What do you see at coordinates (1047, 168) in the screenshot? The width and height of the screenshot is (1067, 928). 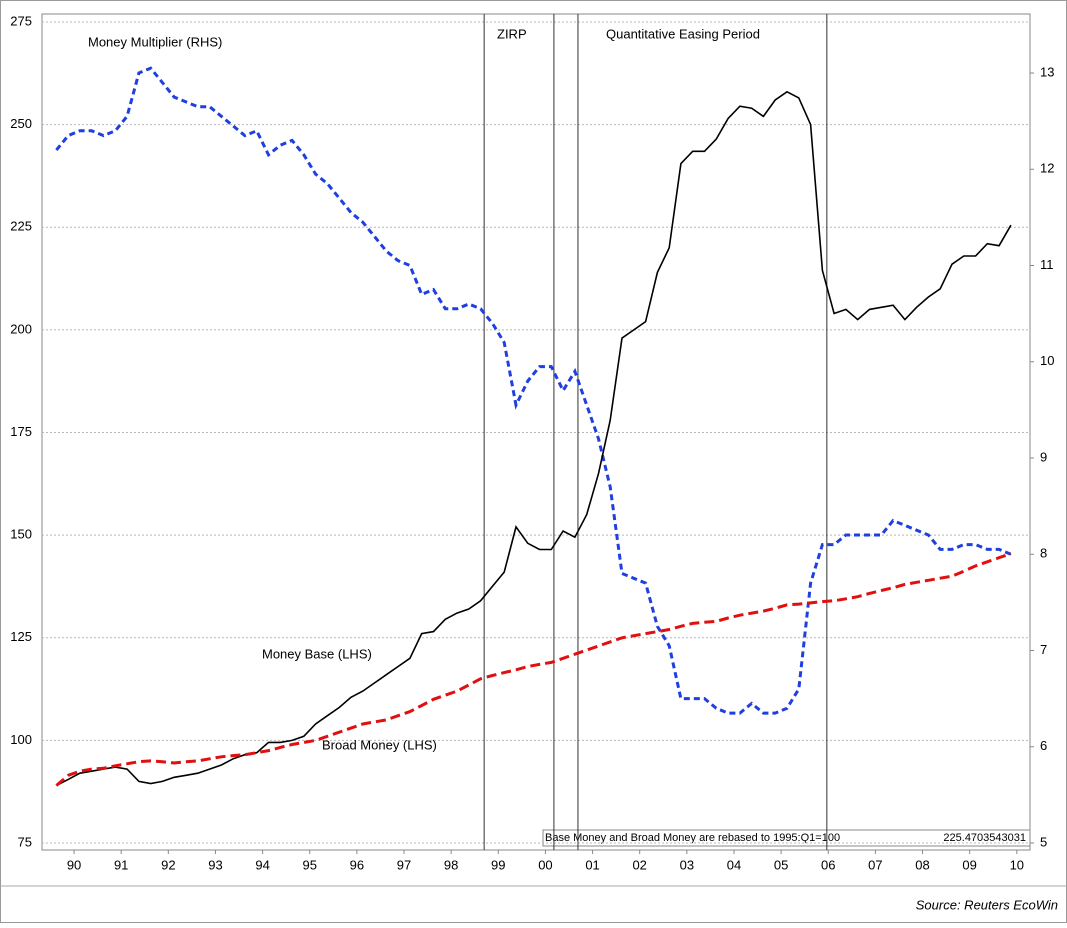 I see `y2-tick-label: 12` at bounding box center [1047, 168].